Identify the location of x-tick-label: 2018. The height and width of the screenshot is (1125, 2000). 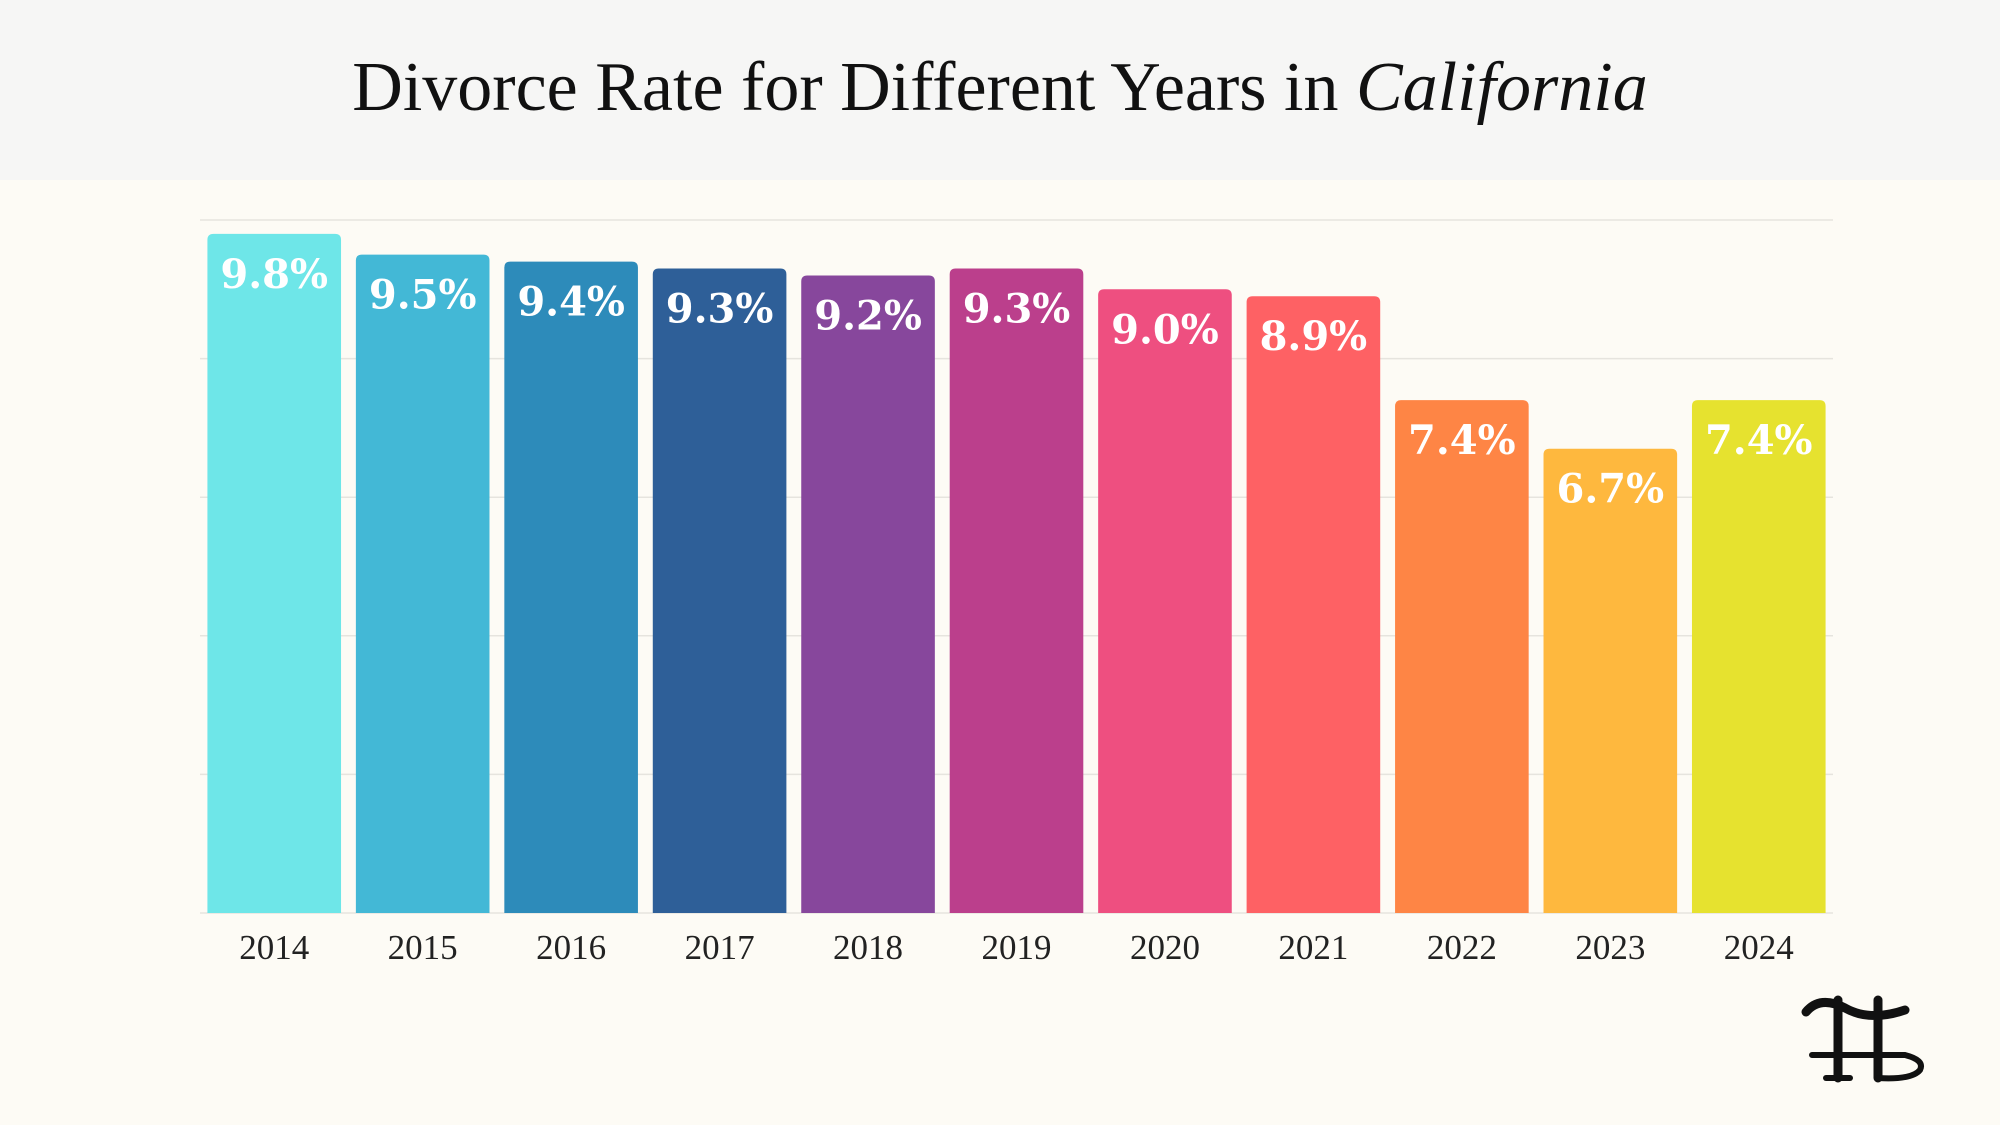
(868, 947).